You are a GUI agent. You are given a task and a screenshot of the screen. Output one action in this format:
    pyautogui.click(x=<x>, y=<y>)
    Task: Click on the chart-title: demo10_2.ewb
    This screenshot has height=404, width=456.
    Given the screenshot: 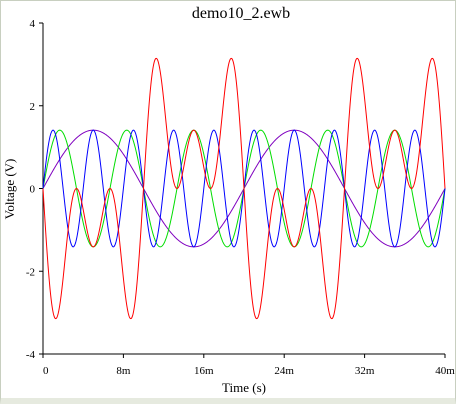 What is the action you would take?
    pyautogui.click(x=241, y=13)
    